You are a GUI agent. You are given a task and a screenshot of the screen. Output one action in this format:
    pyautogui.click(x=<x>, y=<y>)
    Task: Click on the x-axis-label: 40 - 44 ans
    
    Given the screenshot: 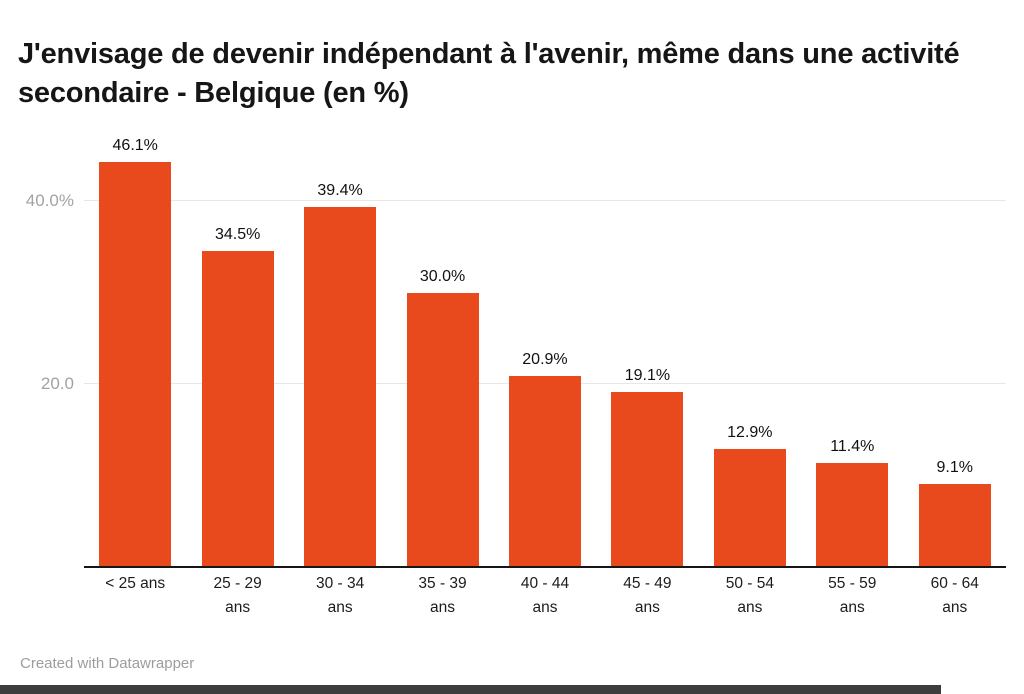 What is the action you would take?
    pyautogui.click(x=545, y=596)
    